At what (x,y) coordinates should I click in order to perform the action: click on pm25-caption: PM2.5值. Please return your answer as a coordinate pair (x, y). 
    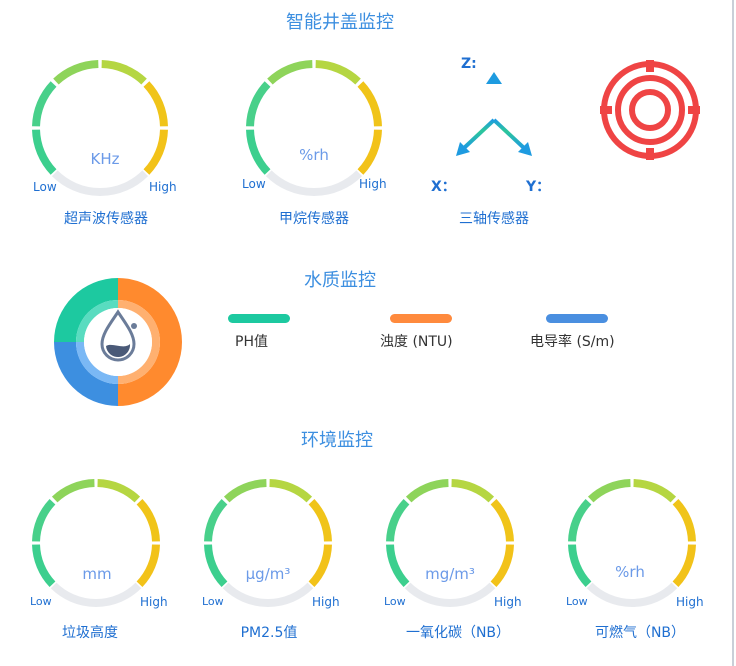
    Looking at the image, I should click on (269, 633).